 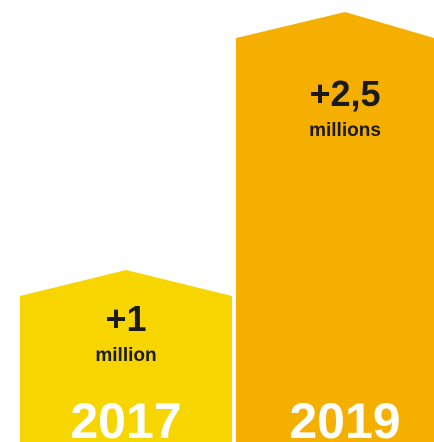 I want to click on value-label-2017: +1, so click(x=125, y=318).